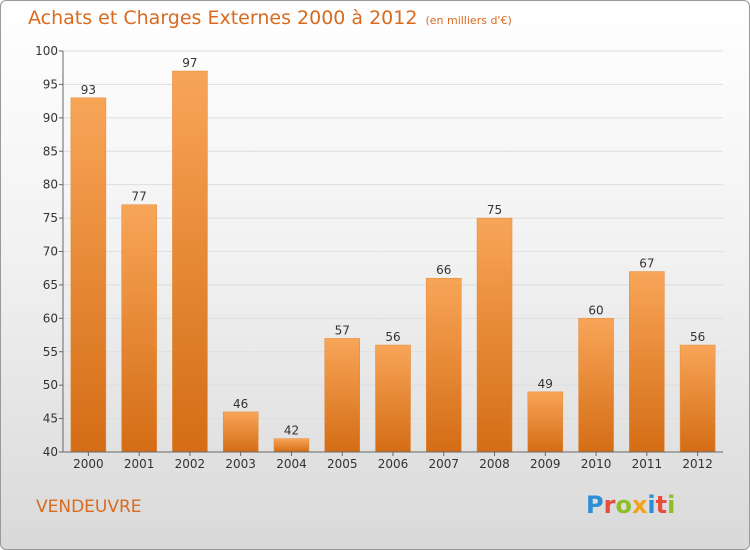 This screenshot has width=750, height=550. I want to click on proxiti-logo: Proxiti, so click(630, 505).